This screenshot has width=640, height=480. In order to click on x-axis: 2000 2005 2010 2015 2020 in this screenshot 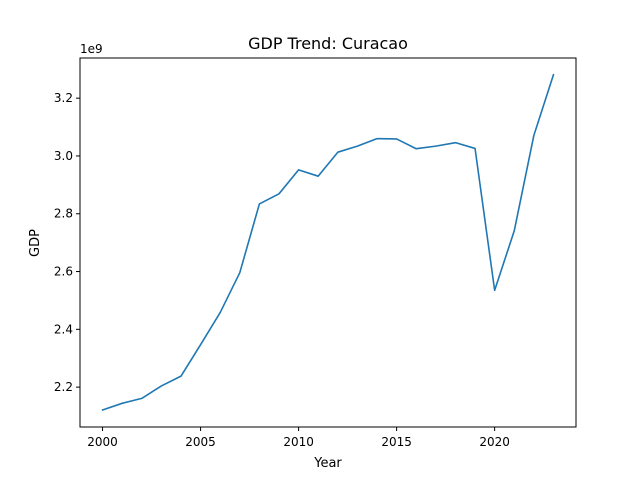, I will do `click(298, 438)`.